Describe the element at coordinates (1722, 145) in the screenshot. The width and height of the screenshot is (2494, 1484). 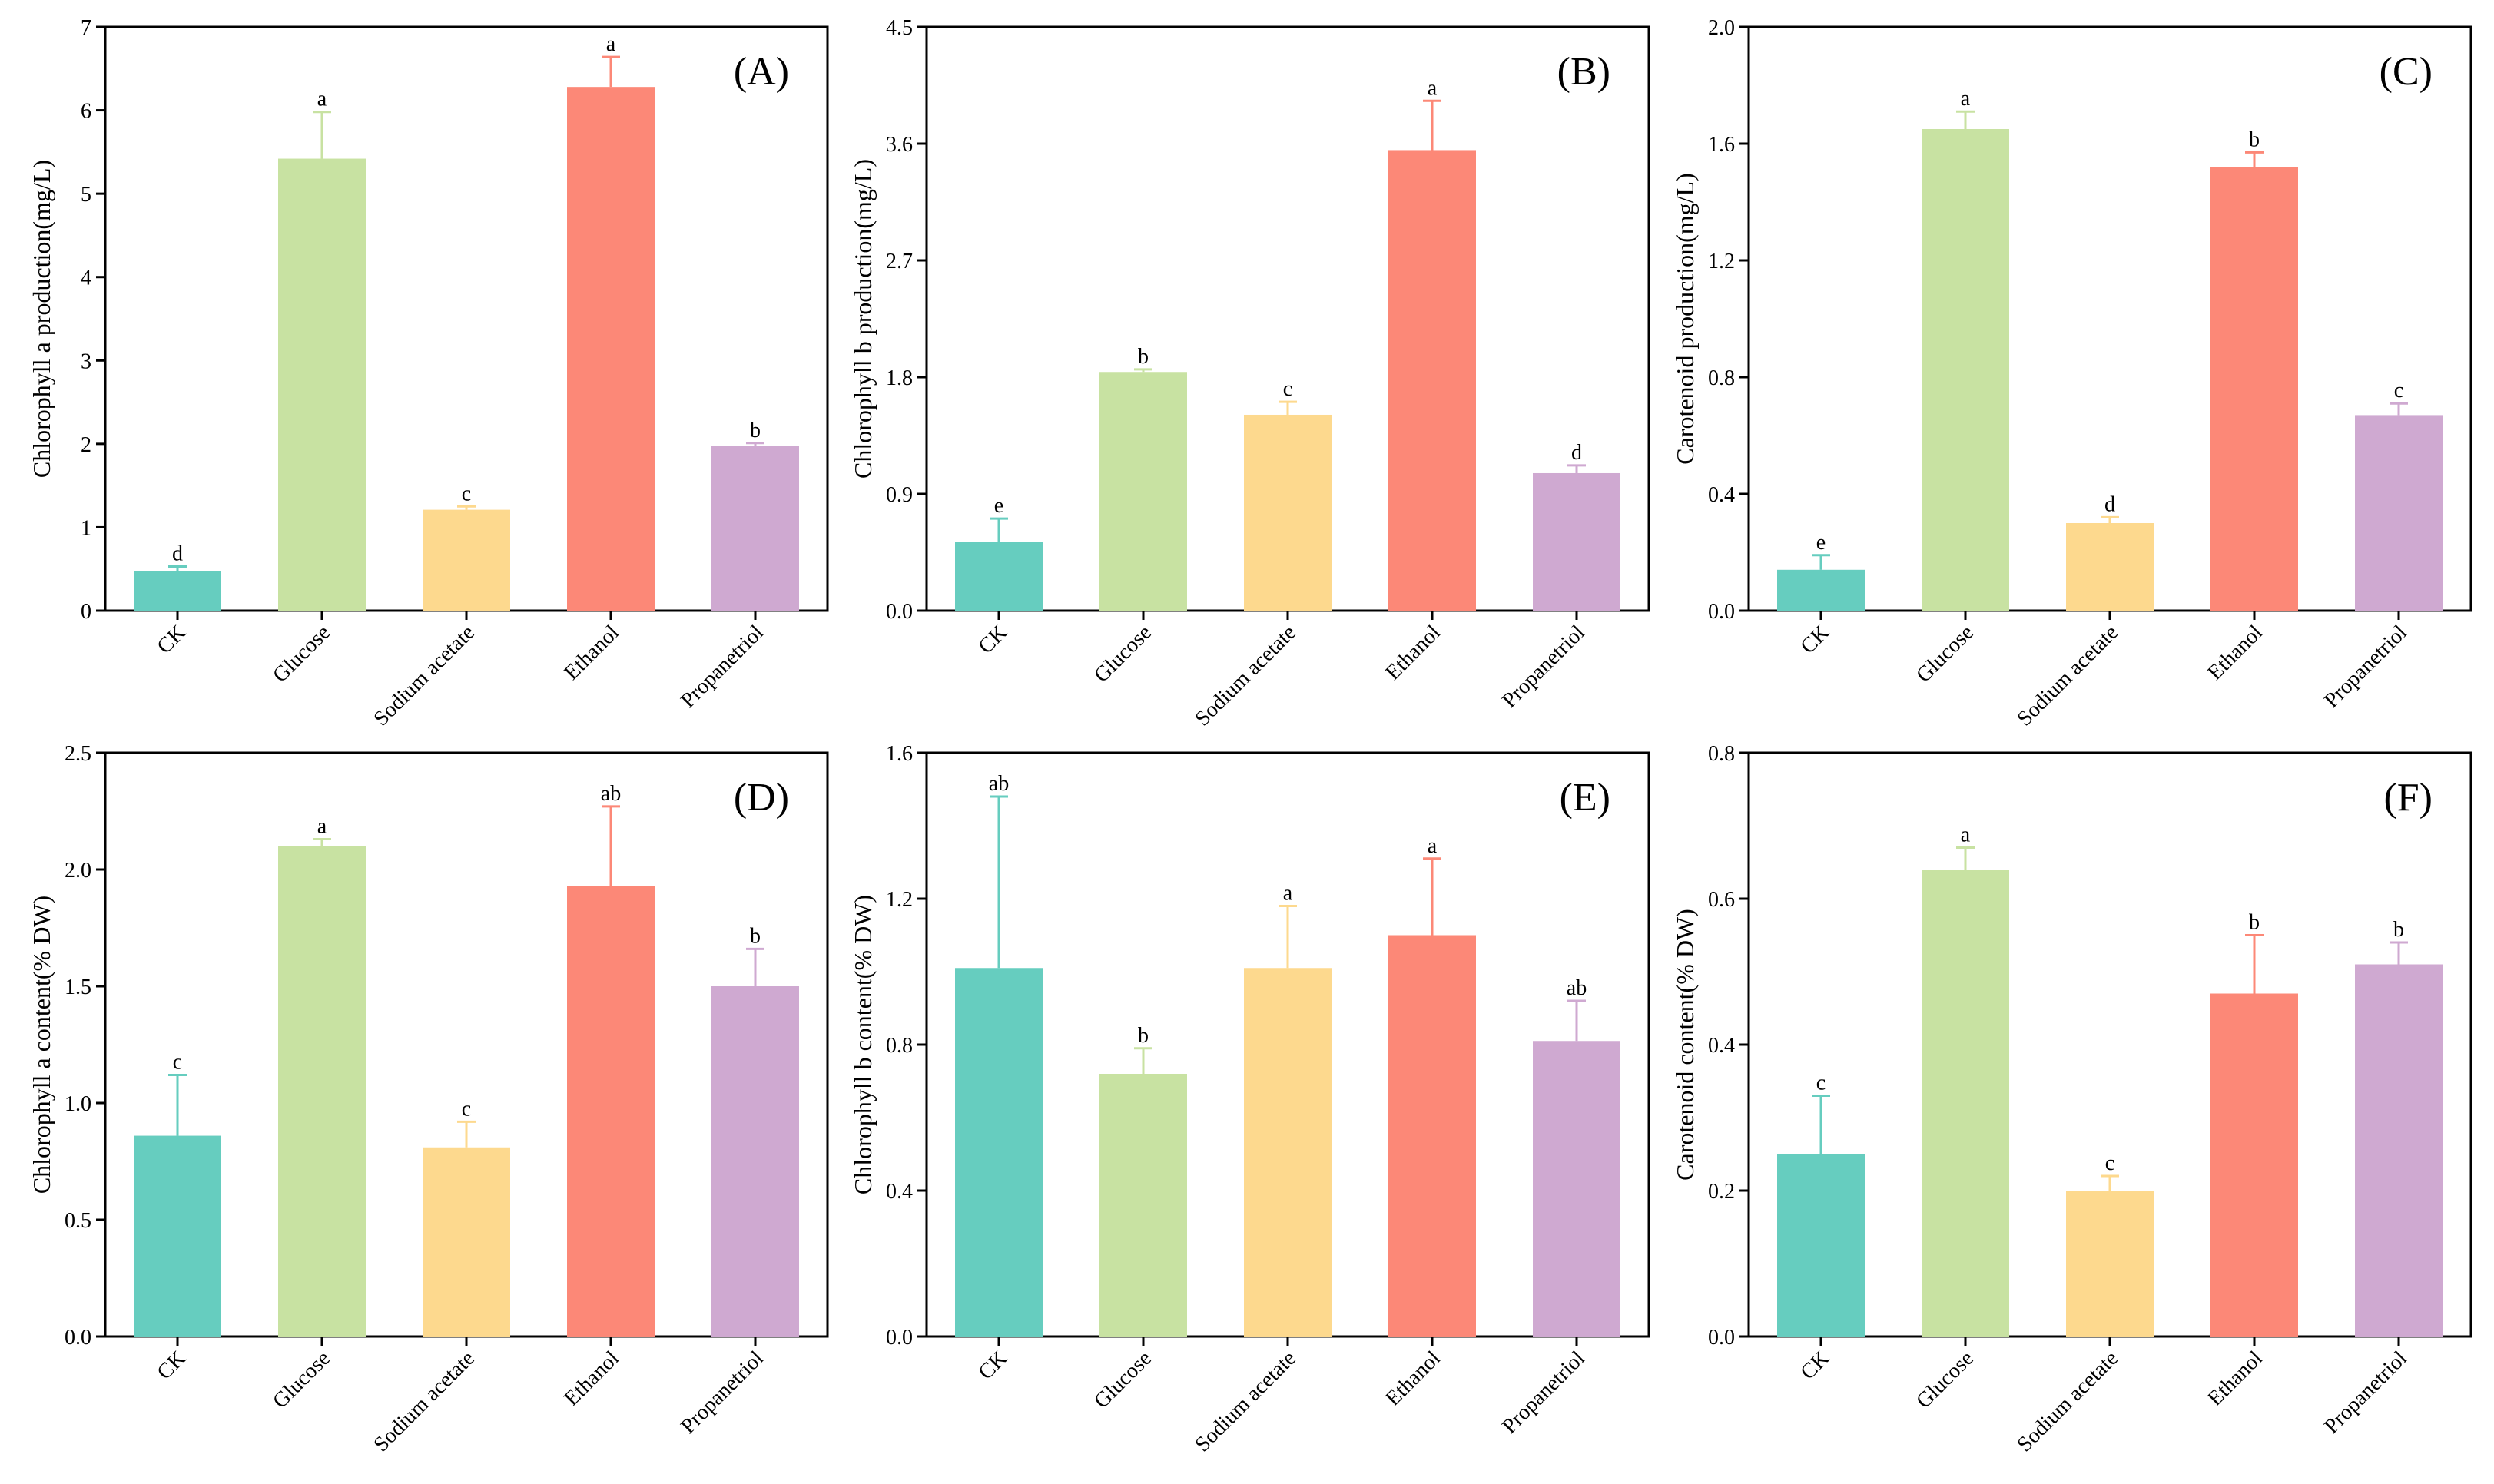
I see `y-tick-label: 1.6` at that location.